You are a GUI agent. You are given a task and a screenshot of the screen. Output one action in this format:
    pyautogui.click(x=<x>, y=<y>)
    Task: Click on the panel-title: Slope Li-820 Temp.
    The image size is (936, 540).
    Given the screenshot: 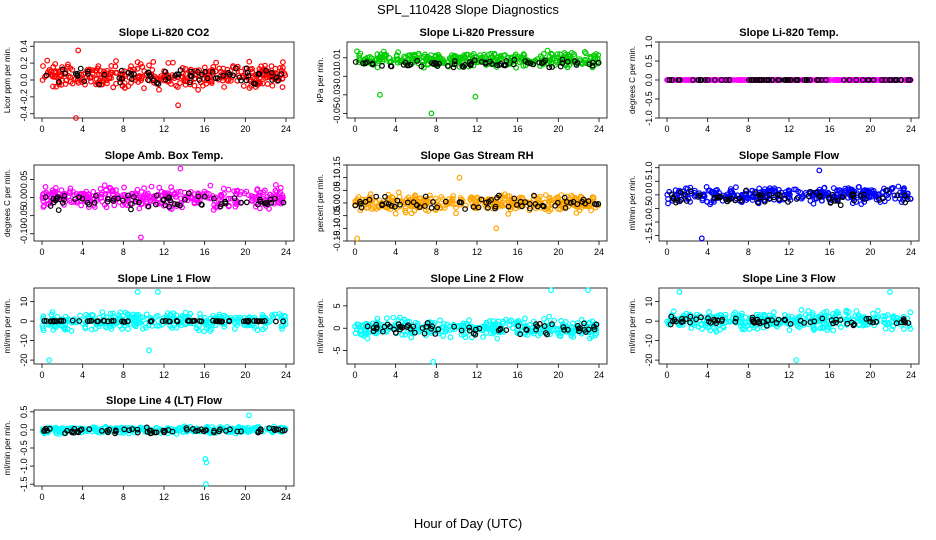 What is the action you would take?
    pyautogui.click(x=788, y=33)
    